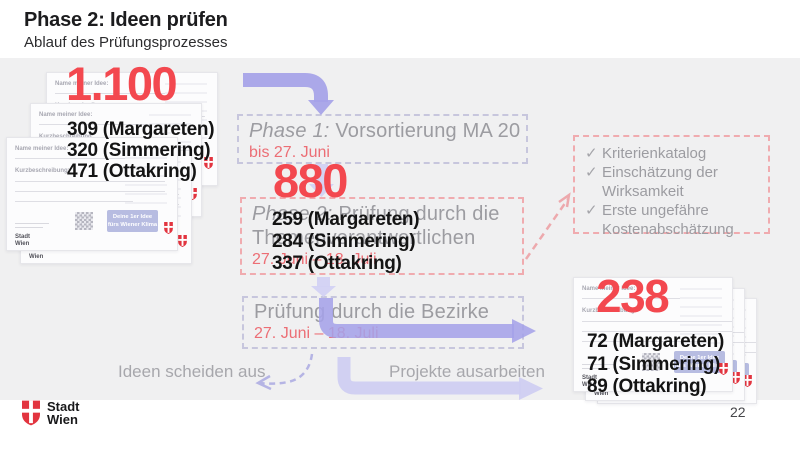 Image resolution: width=800 pixels, height=450 pixels. I want to click on stadt-wien-logo: Stadt Wien, so click(51, 413).